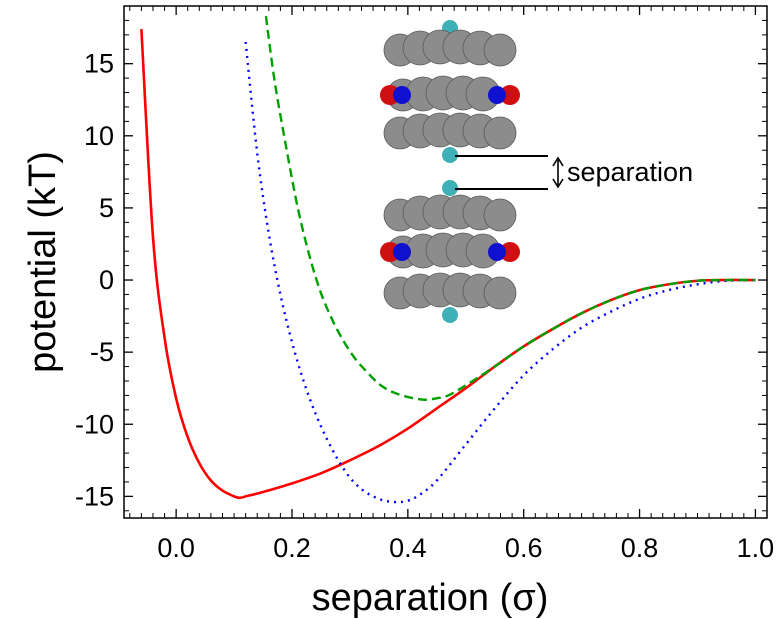 The image size is (782, 619). Describe the element at coordinates (430, 598) in the screenshot. I see `x-axis-title: separation (σ)` at that location.